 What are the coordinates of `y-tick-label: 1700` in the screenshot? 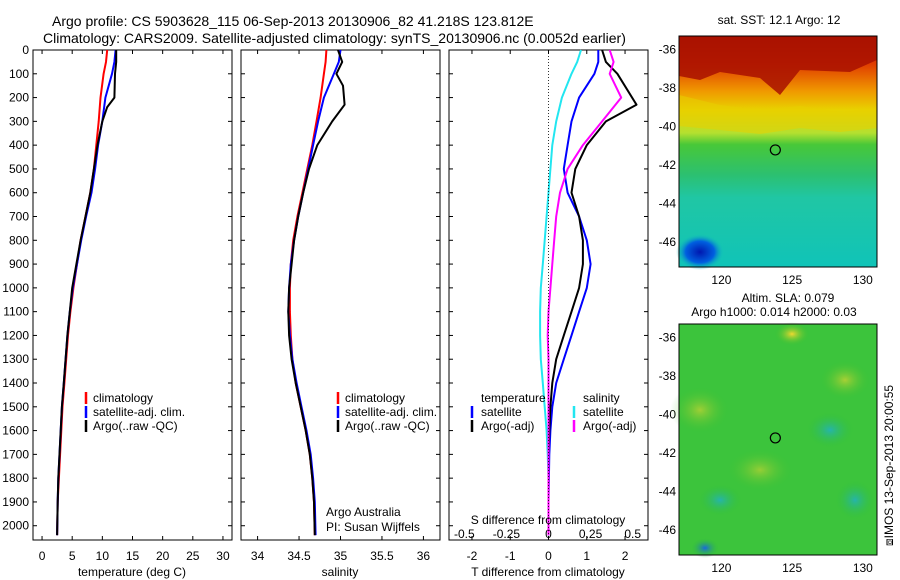 It's located at (15, 454).